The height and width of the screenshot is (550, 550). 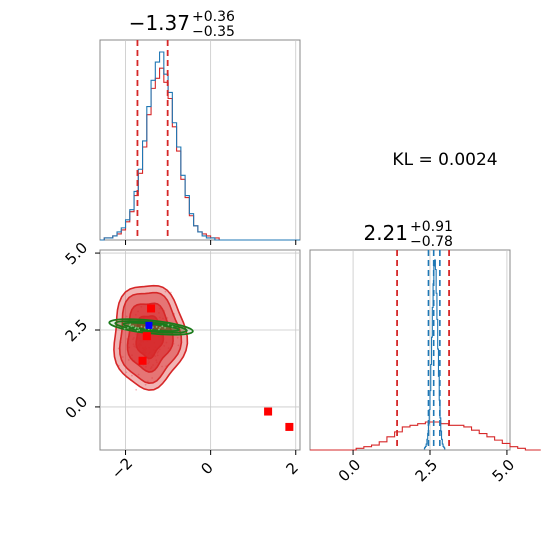 What do you see at coordinates (427, 471) in the screenshot?
I see `x-tick-label: 2.5` at bounding box center [427, 471].